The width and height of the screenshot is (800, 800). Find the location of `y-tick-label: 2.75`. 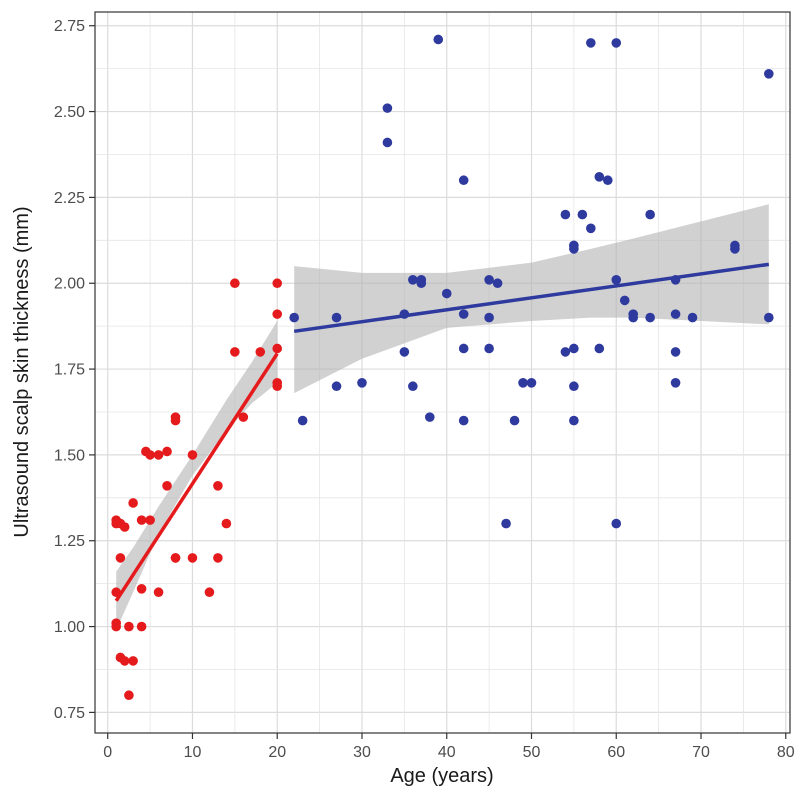

y-tick-label: 2.75 is located at coordinates (69, 26).